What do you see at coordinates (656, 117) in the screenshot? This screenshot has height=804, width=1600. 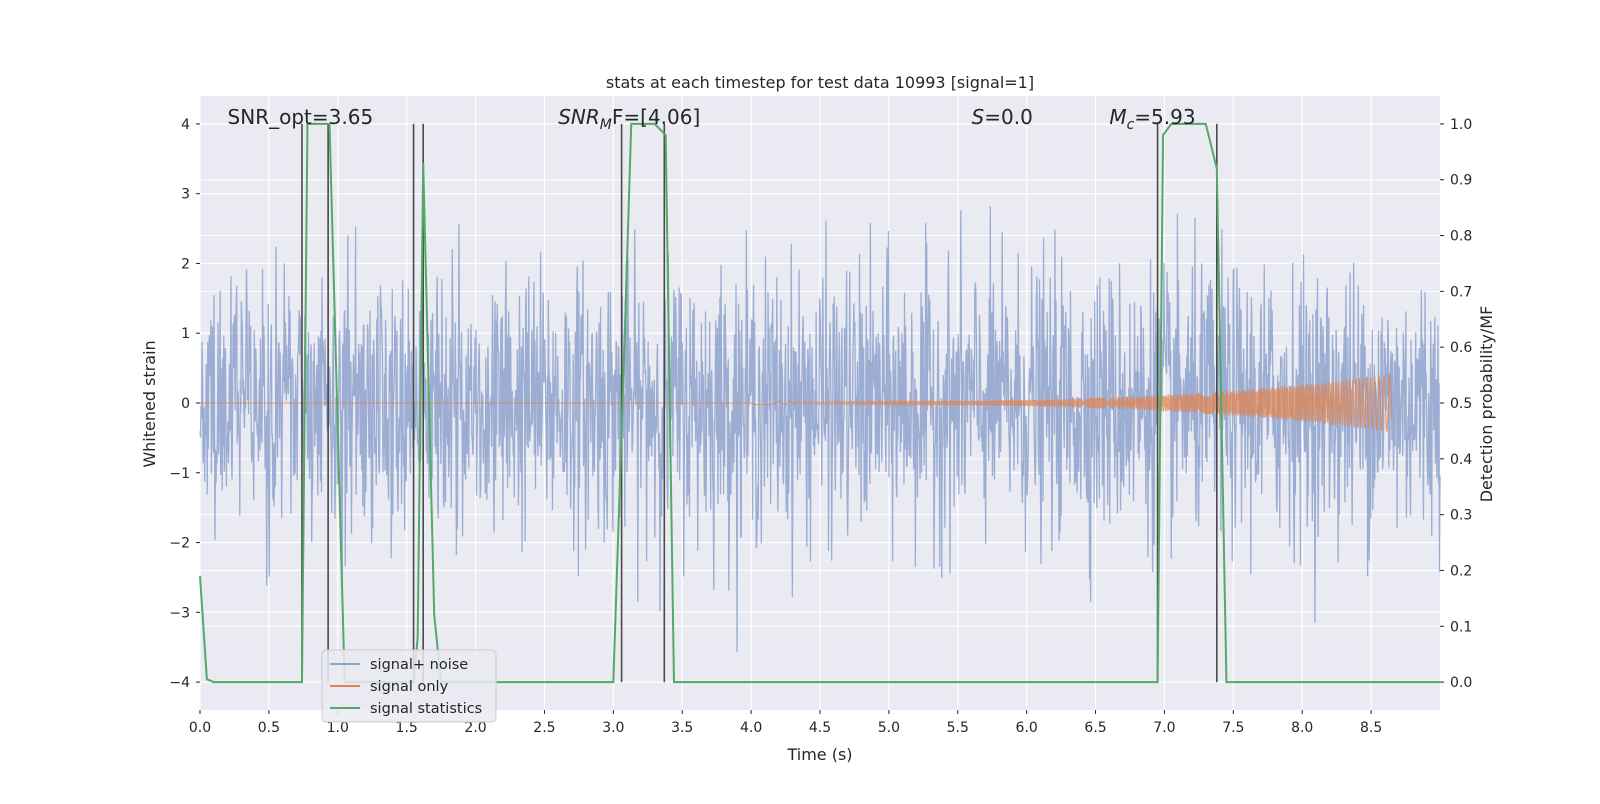 I see `annotation-rest: F=[4.06]` at bounding box center [656, 117].